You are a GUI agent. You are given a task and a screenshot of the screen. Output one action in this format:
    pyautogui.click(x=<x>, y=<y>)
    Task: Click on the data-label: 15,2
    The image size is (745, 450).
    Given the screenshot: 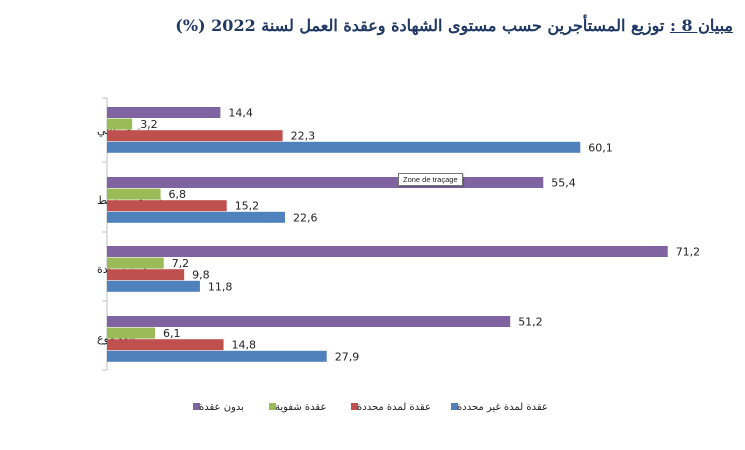 What is the action you would take?
    pyautogui.click(x=247, y=206)
    